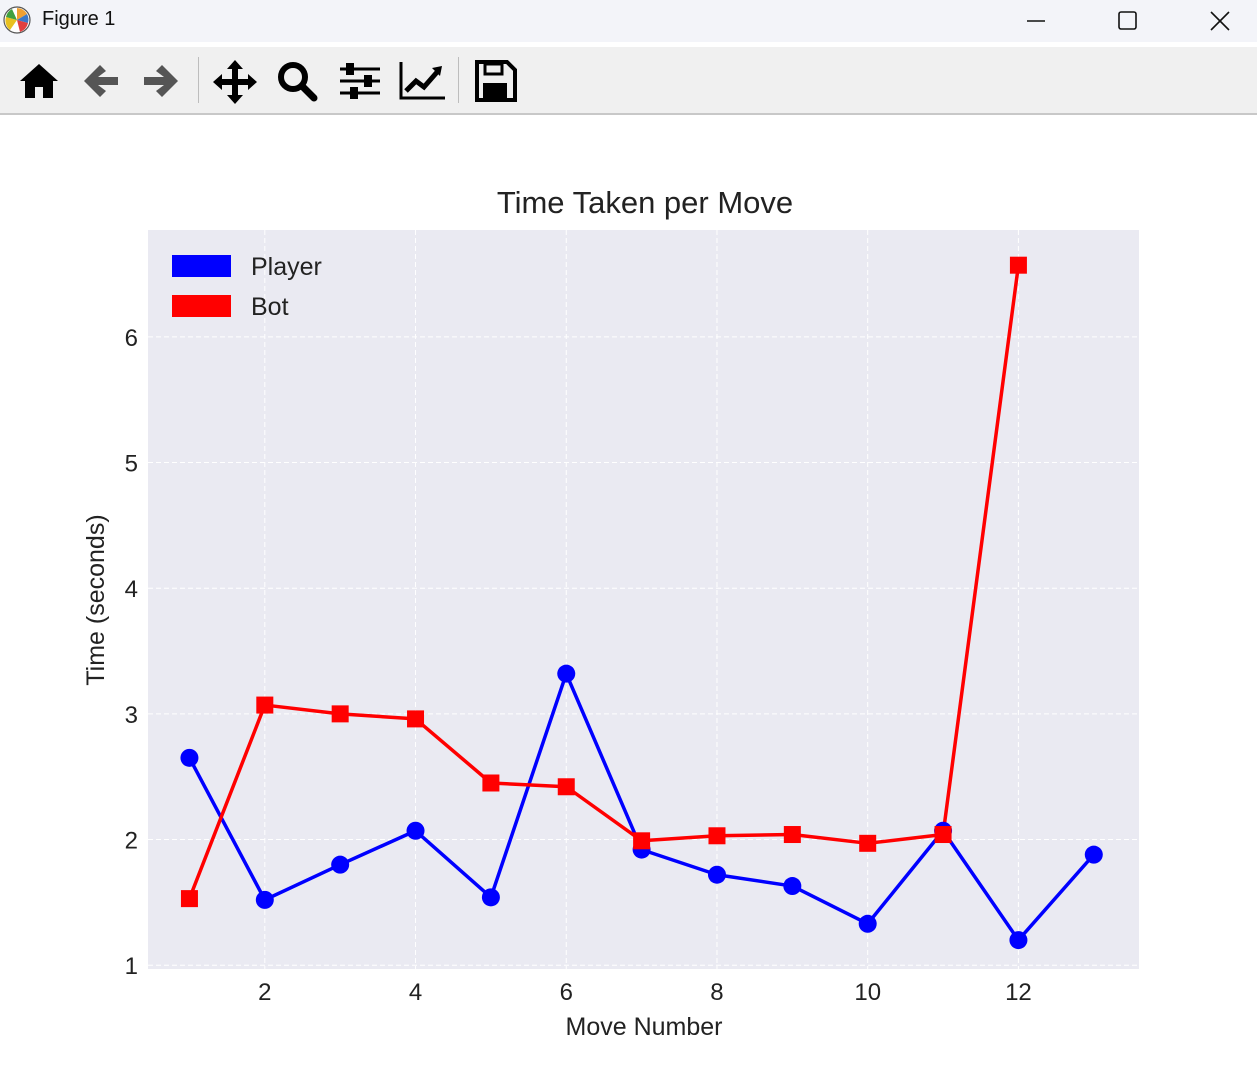 Image resolution: width=1257 pixels, height=1069 pixels. I want to click on window-titlebar: Figure 1, so click(628, 21).